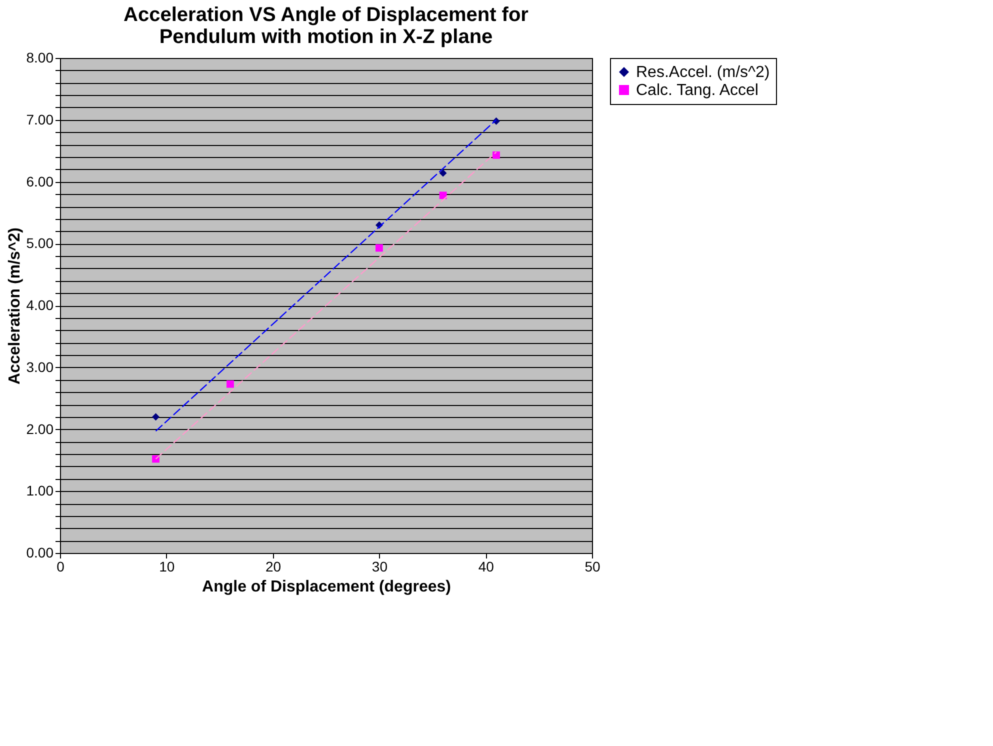 This screenshot has width=993, height=746. I want to click on y-tick-label: 0.00, so click(40, 552).